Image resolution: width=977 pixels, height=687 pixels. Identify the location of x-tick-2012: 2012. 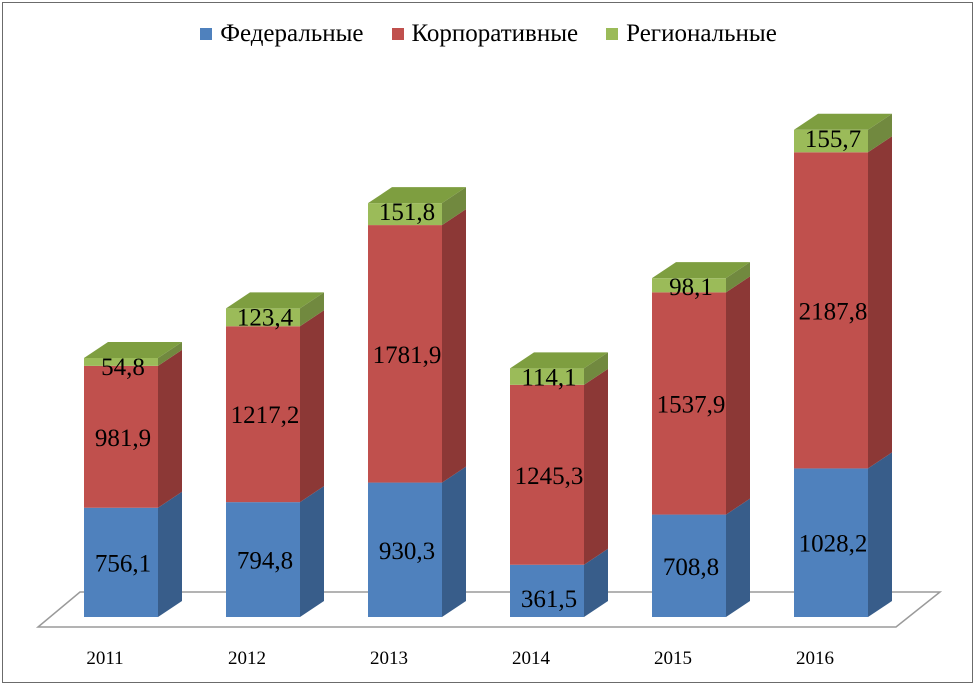
(247, 658).